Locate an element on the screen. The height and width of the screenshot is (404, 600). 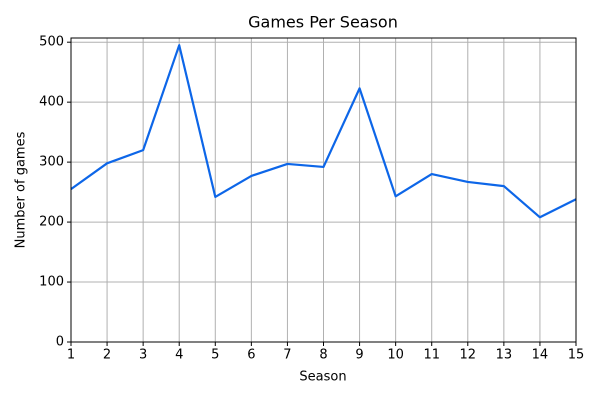
x-tick-label: 5 is located at coordinates (215, 355).